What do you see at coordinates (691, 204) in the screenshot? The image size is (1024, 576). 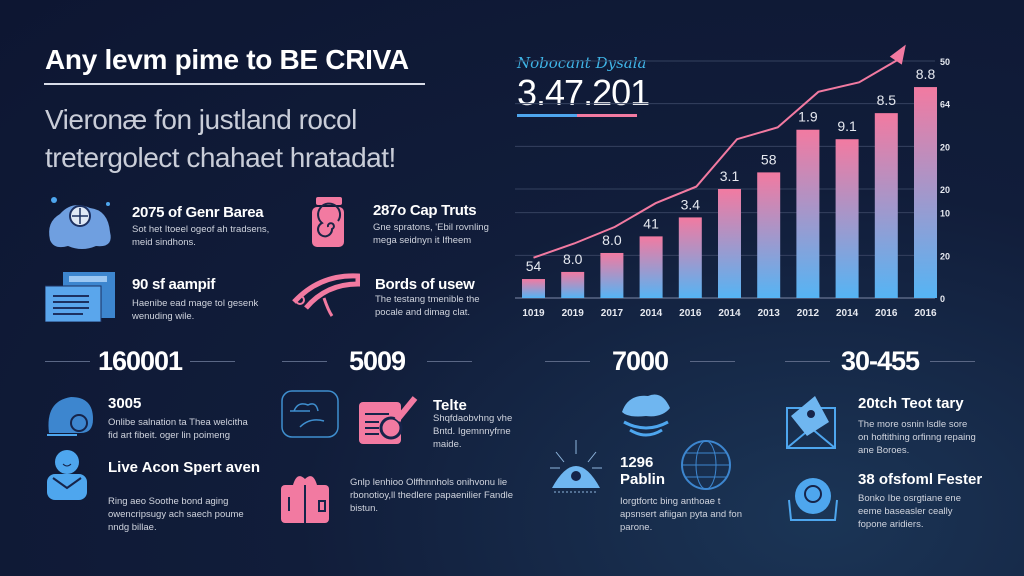 I see `data-label: 3.4` at bounding box center [691, 204].